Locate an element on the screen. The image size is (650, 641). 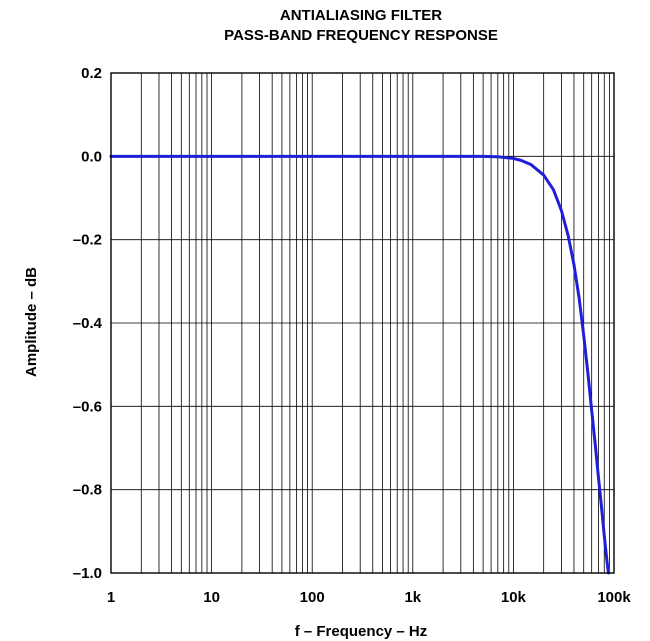
x-tick-label: 10 is located at coordinates (211, 597).